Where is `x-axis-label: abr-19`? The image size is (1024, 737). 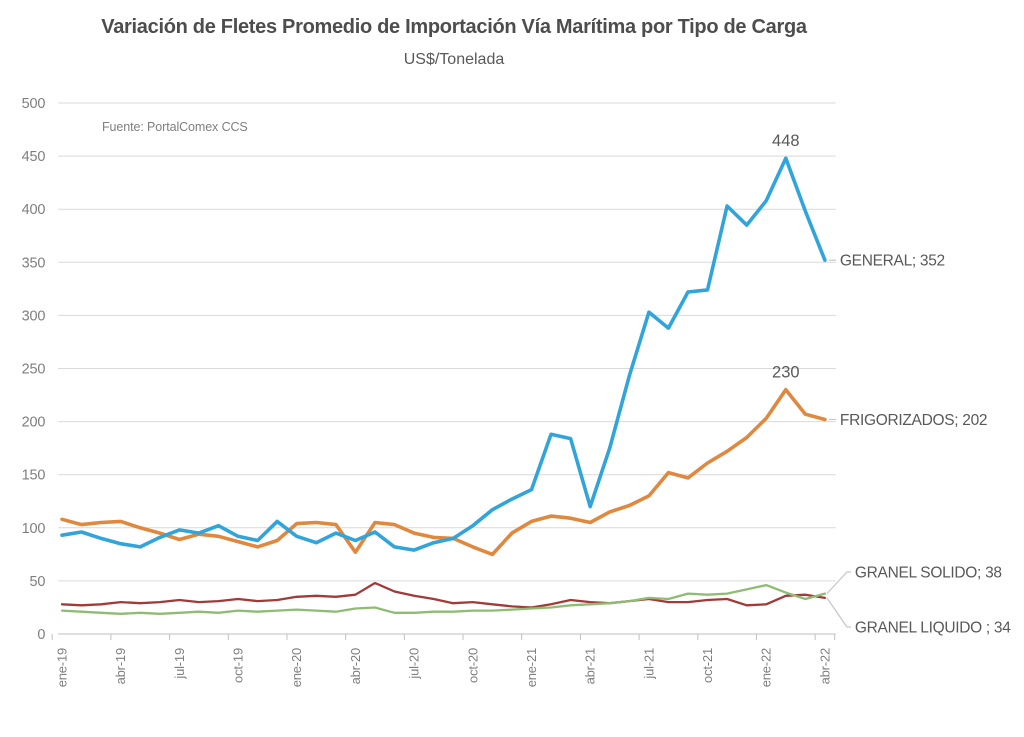 x-axis-label: abr-19 is located at coordinates (120, 666).